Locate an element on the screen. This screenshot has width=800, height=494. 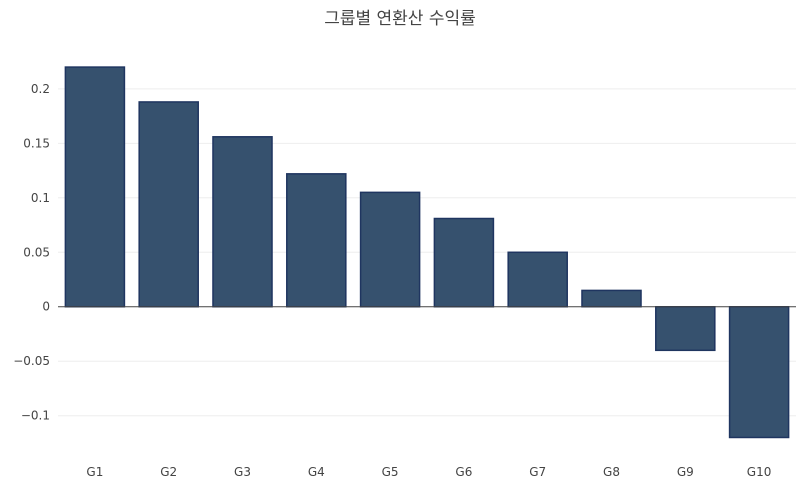
x-tick-label: G3 is located at coordinates (242, 472).